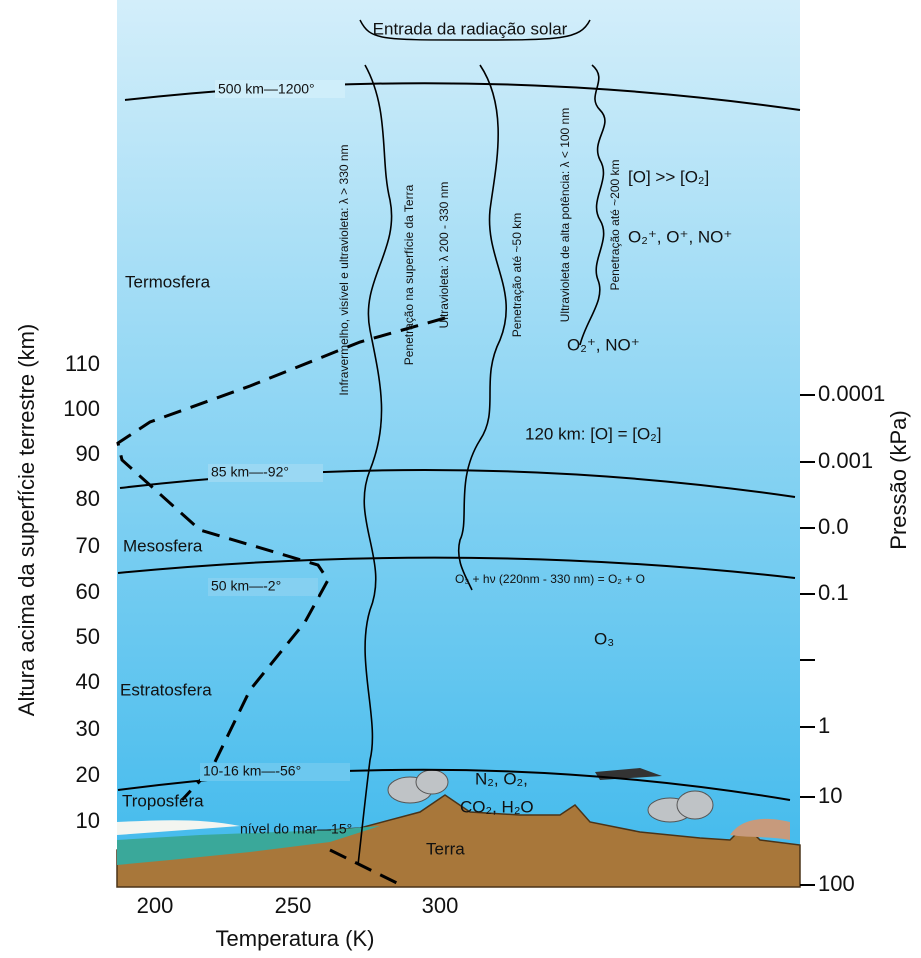  I want to click on tick-label: 40, so click(88, 681).